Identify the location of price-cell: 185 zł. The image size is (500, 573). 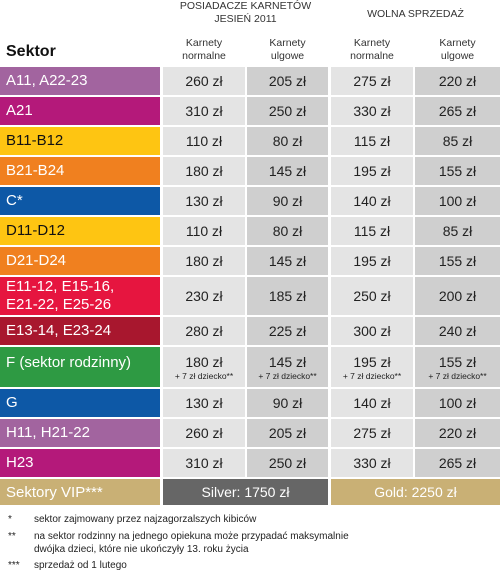
(287, 296).